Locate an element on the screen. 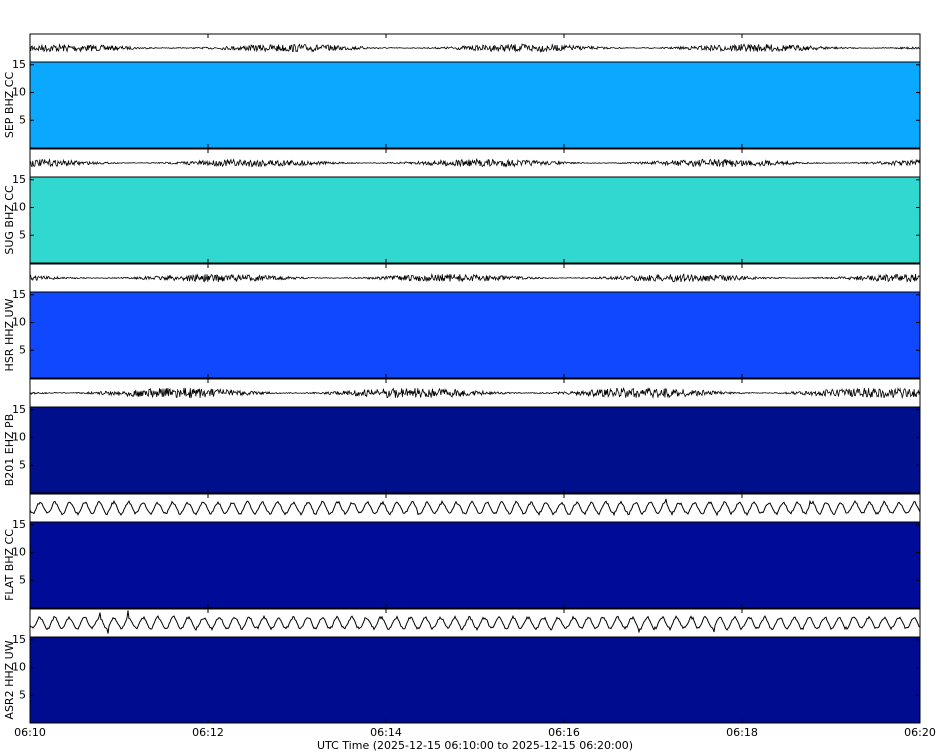 The height and width of the screenshot is (756, 950). station-label: HSR HHZ UW is located at coordinates (9, 334).